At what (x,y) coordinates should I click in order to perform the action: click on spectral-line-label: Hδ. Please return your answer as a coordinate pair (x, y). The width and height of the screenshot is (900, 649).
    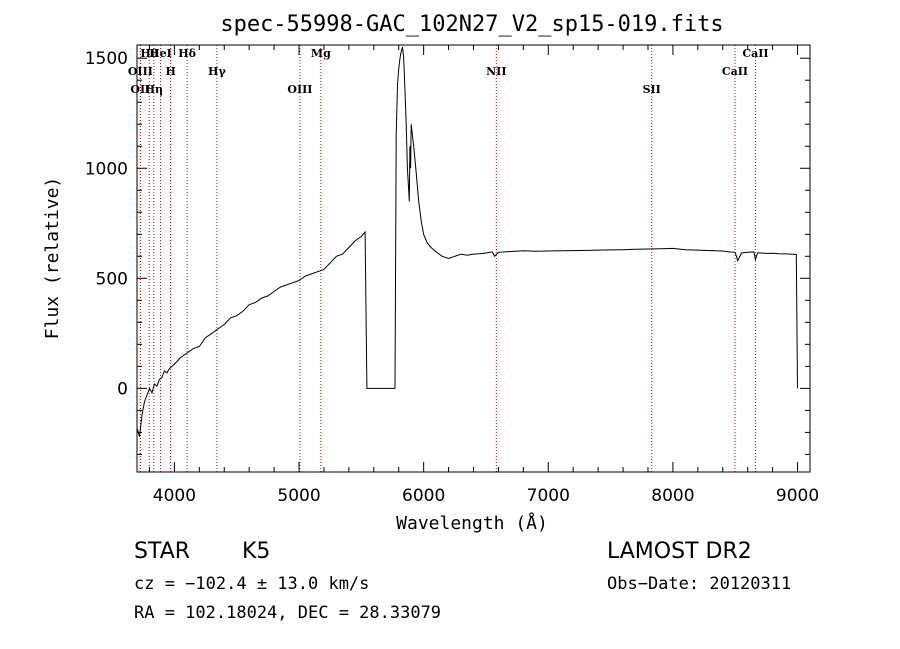
    Looking at the image, I should click on (187, 53).